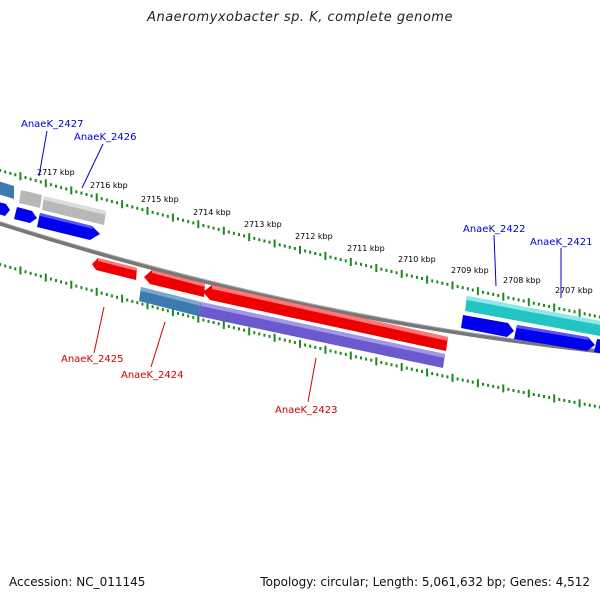 The height and width of the screenshot is (600, 600). I want to click on gene-feature-gray, so click(30, 199).